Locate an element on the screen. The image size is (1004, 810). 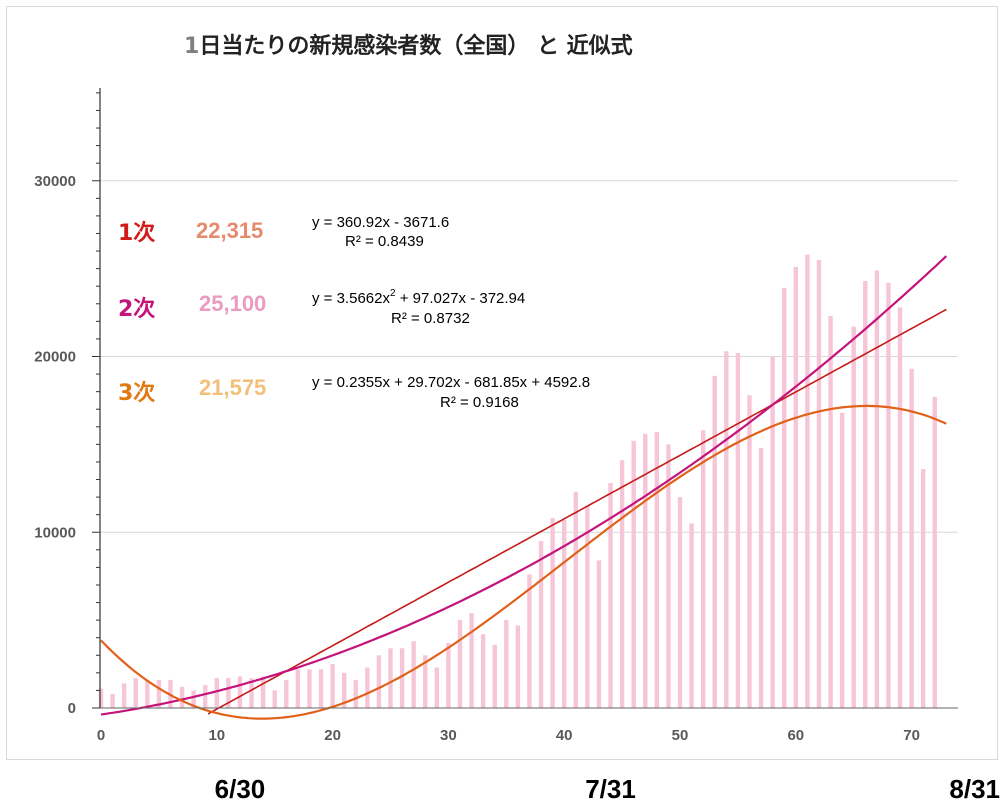
y-tick-20000: 20000 is located at coordinates (55, 357).